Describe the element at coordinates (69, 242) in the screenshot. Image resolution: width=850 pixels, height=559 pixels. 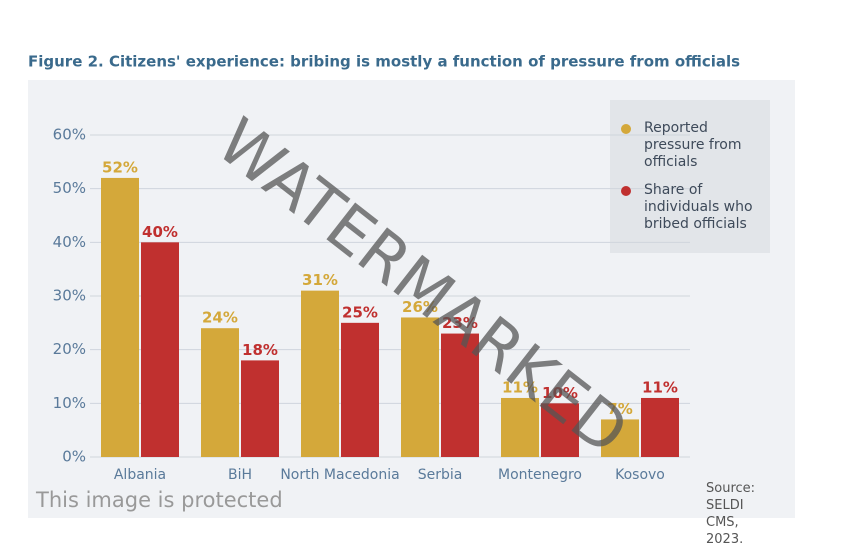
I see `y-tick-label: 40%` at that location.